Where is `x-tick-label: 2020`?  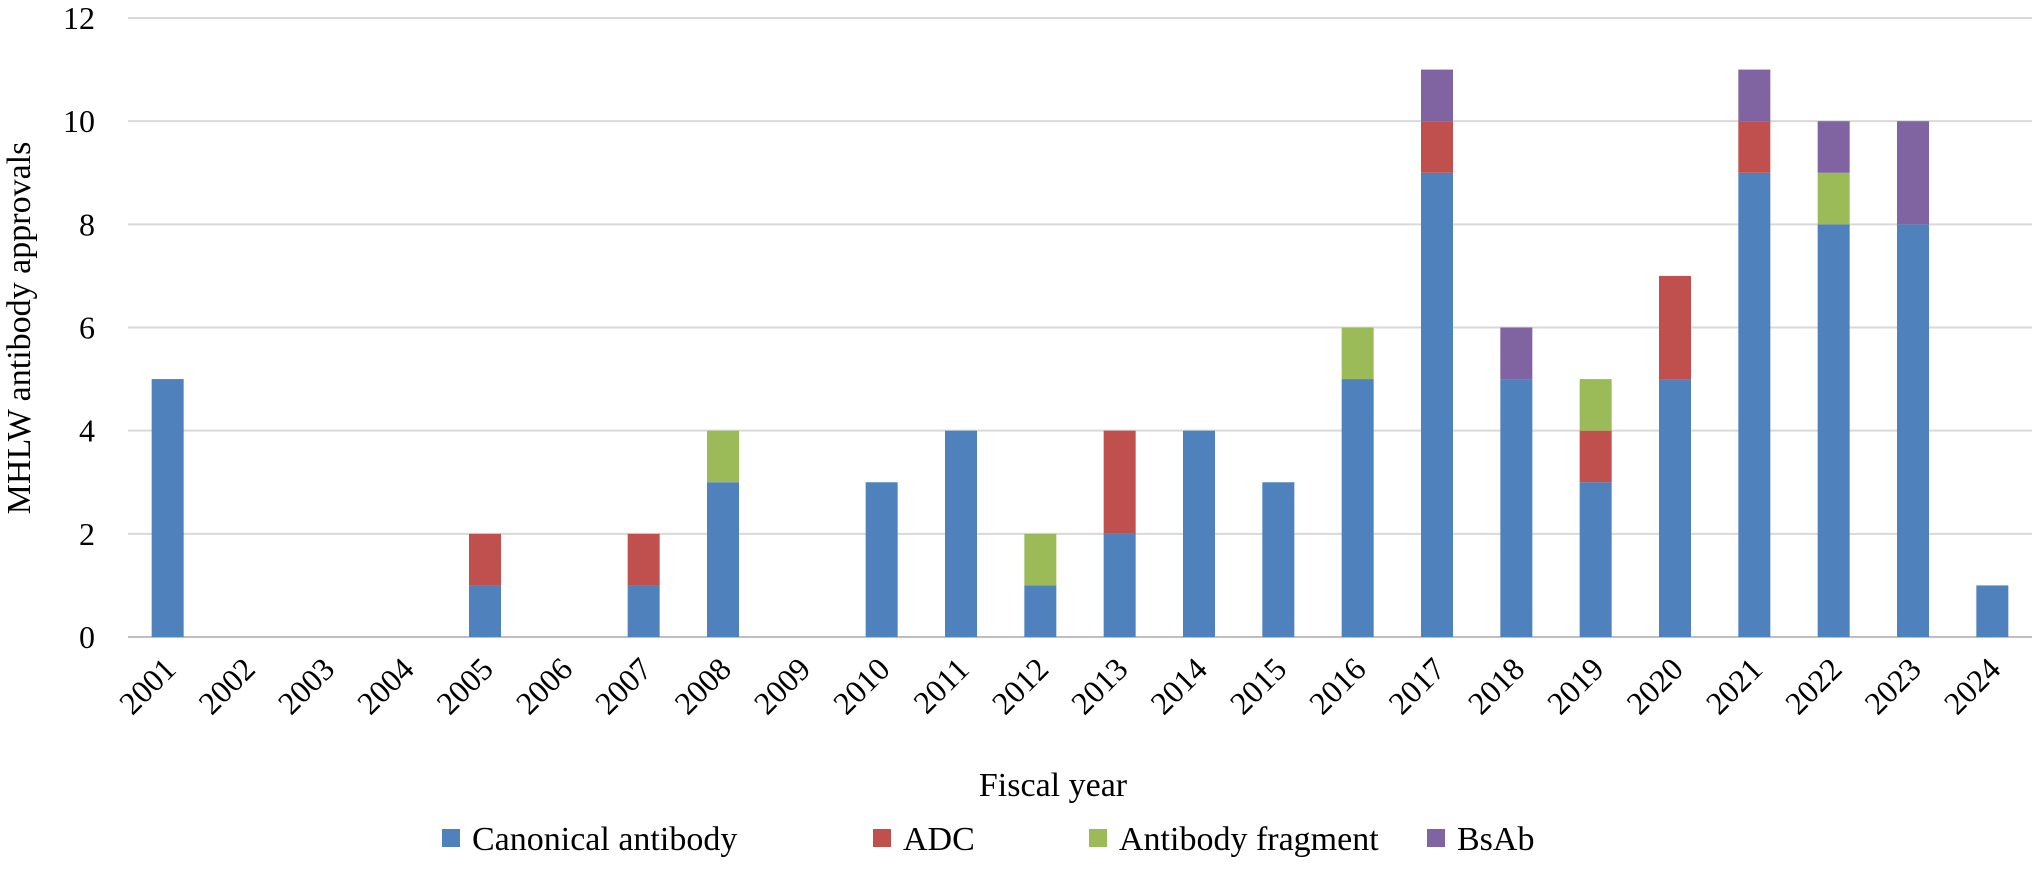 x-tick-label: 2020 is located at coordinates (1654, 685).